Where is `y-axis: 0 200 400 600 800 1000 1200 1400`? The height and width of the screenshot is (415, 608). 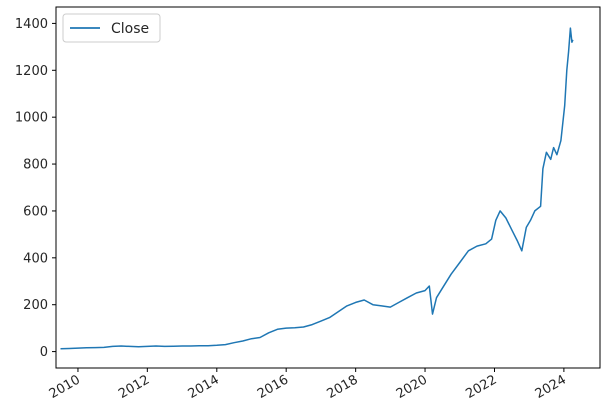 y-axis: 0 200 400 600 800 1000 1200 1400 is located at coordinates (35, 188).